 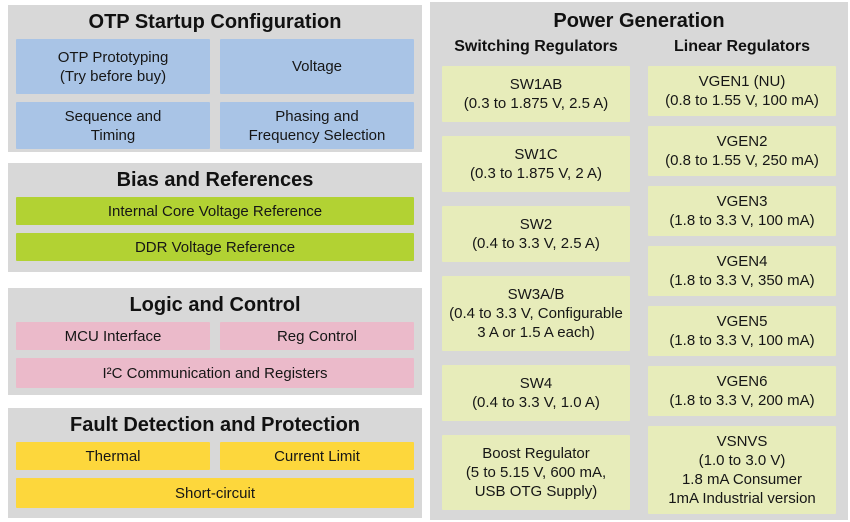 I want to click on ddr-vref-box: DDR Voltage Reference, so click(x=215, y=247).